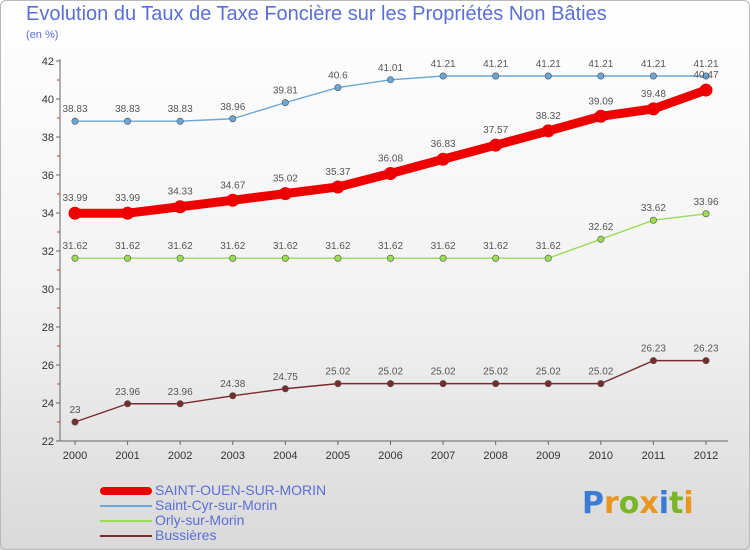 The height and width of the screenshot is (550, 750). Describe the element at coordinates (390, 456) in the screenshot. I see `x-tick-label: 2006` at that location.